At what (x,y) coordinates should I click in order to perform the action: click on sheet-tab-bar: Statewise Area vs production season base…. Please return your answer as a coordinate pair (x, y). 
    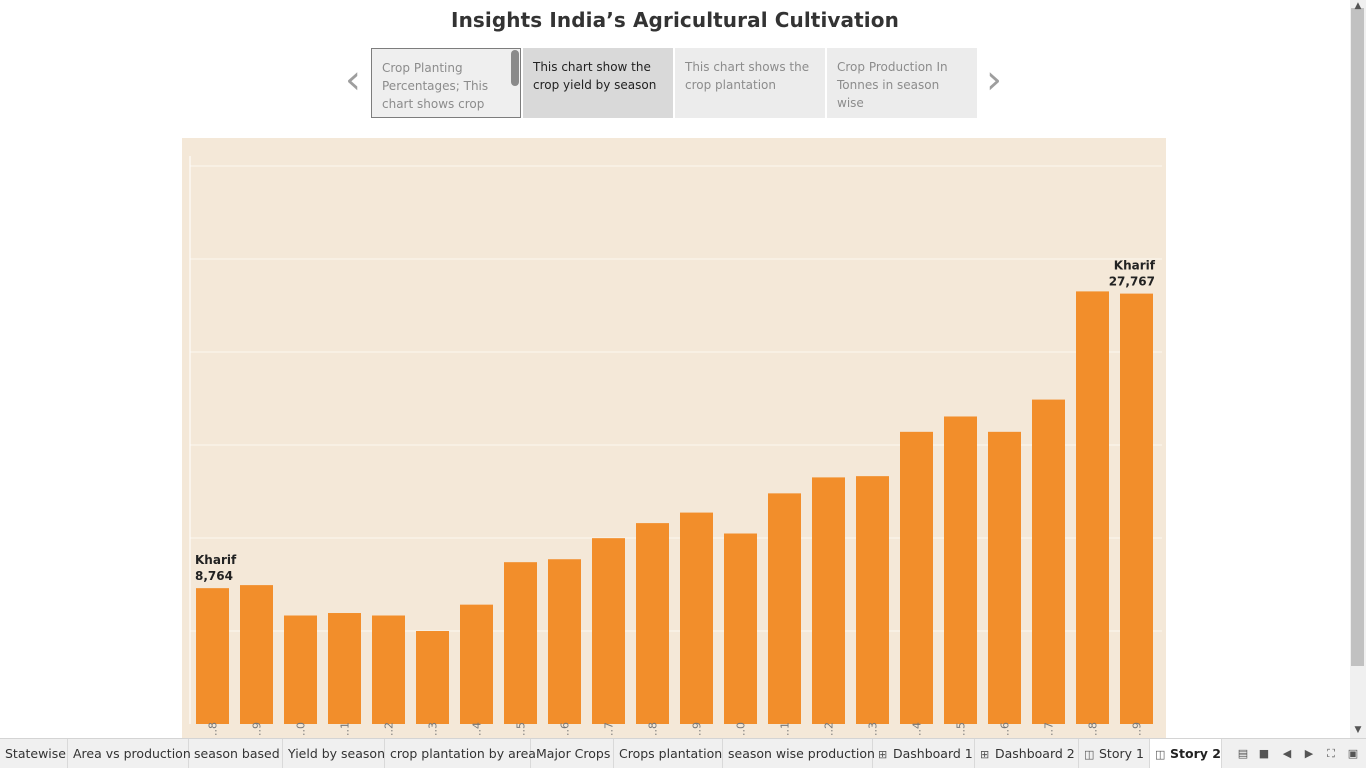
    Looking at the image, I should click on (683, 753).